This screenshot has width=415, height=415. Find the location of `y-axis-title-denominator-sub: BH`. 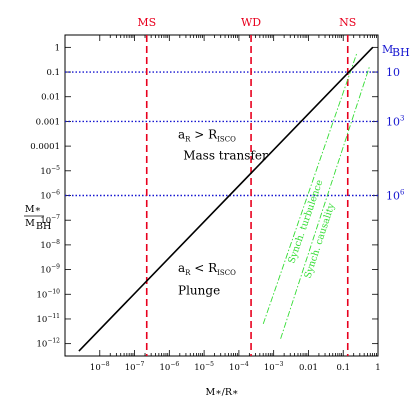

y-axis-title-denominator-sub: BH is located at coordinates (43, 226).